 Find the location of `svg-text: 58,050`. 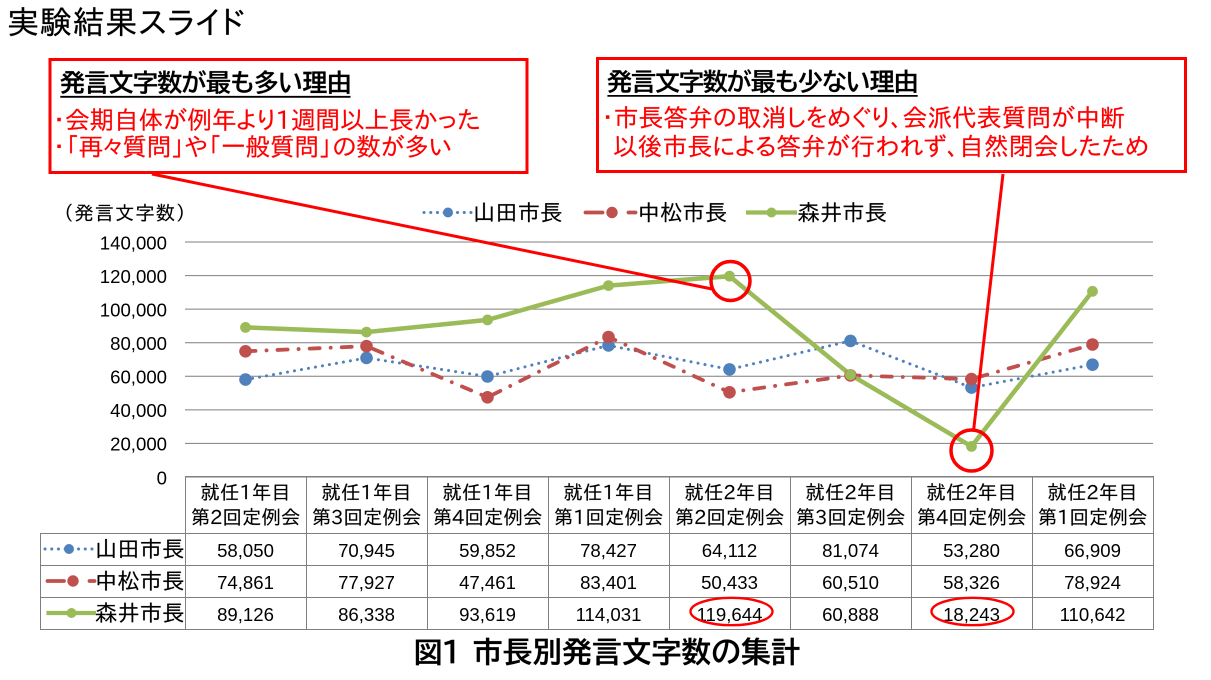

svg-text: 58,050 is located at coordinates (245, 550).